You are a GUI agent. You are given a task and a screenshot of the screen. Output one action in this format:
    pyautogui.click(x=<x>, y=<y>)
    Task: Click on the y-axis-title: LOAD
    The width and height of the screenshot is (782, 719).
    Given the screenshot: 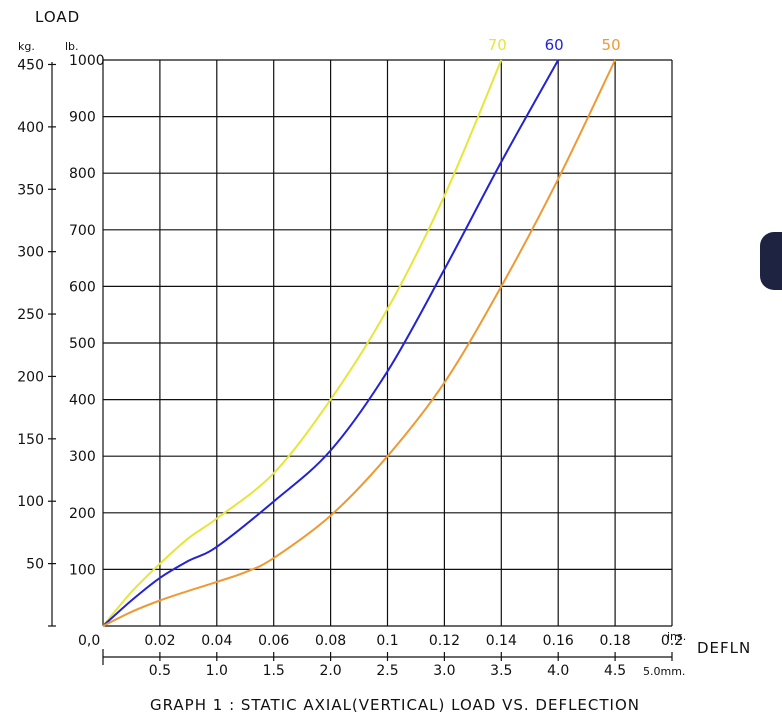 What is the action you would take?
    pyautogui.click(x=57, y=17)
    